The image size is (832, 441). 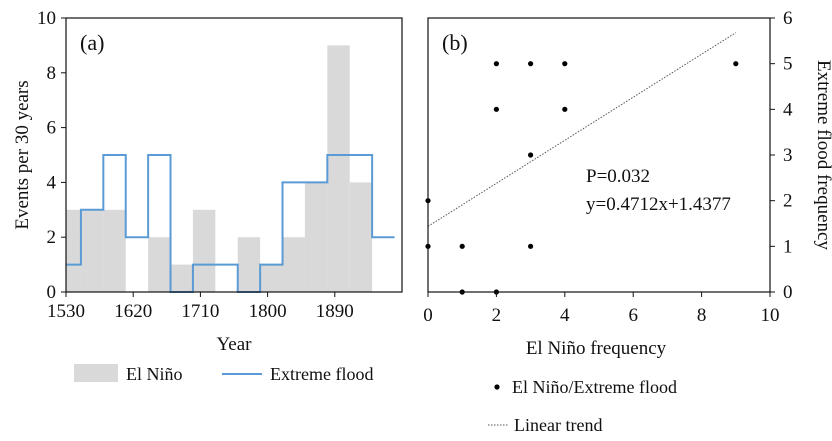 I want to click on panel-b-x-axis-label: El Niño frequency, so click(x=596, y=348).